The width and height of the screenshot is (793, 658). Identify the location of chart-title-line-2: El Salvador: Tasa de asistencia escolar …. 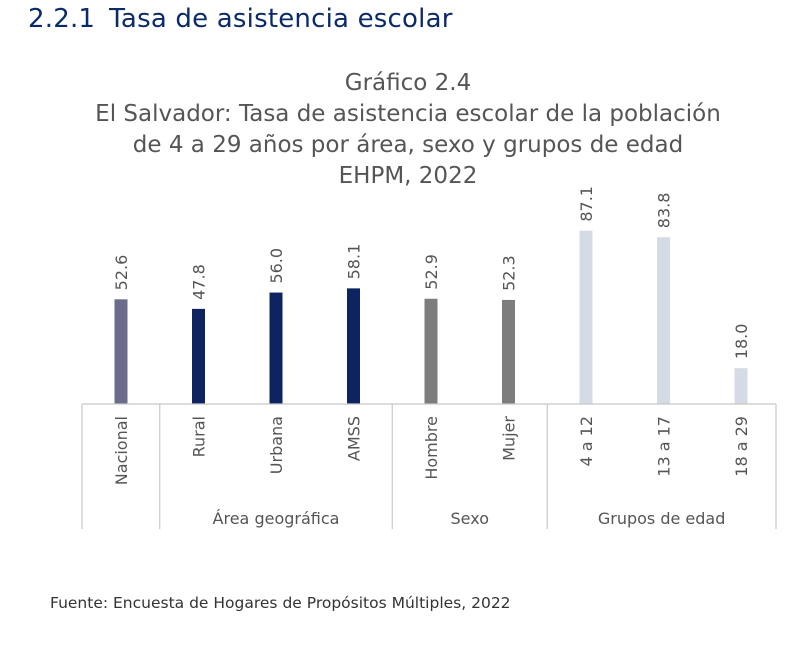
(408, 114).